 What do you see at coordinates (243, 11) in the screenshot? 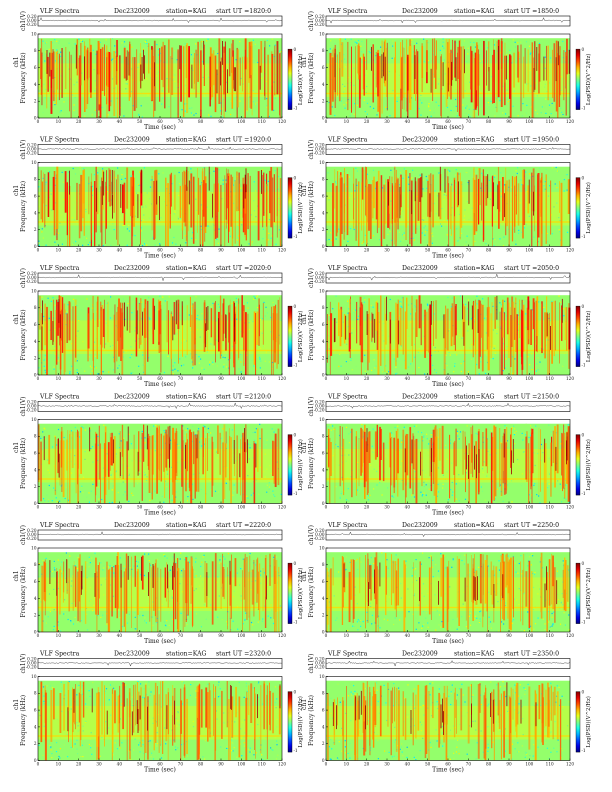
I see `header-start-time: start UT =1820:0` at bounding box center [243, 11].